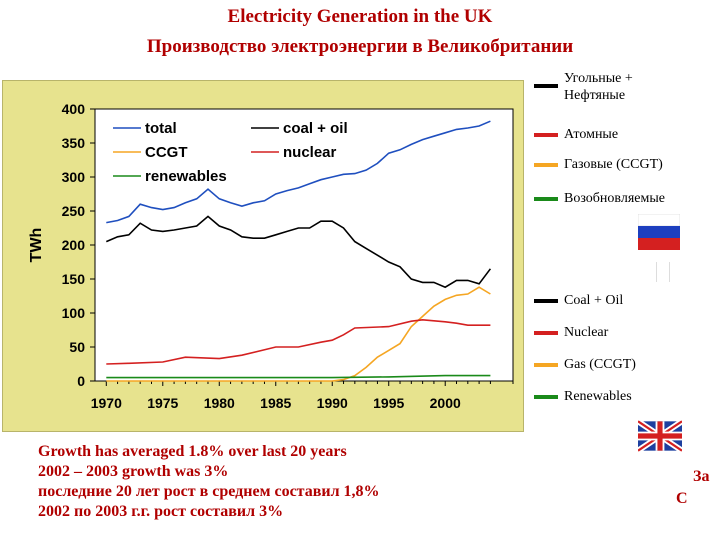 The height and width of the screenshot is (540, 720). Describe the element at coordinates (166, 152) in the screenshot. I see `chart-legend-label-ccgt: CCGT` at that location.